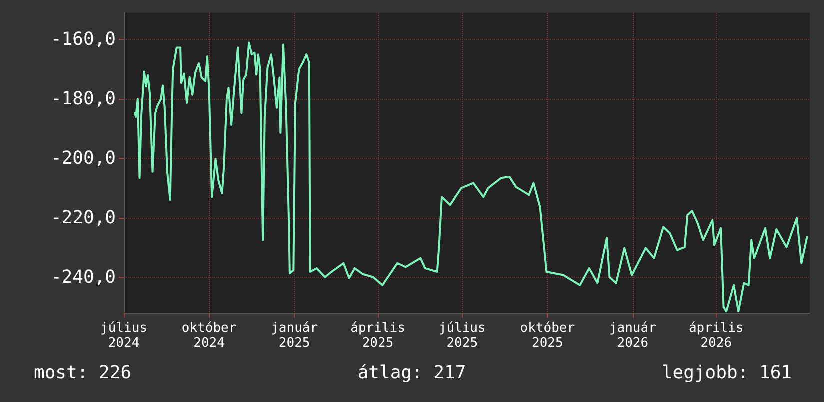 The width and height of the screenshot is (824, 402). I want to click on y-tick-label: -240,0, so click(83, 277).